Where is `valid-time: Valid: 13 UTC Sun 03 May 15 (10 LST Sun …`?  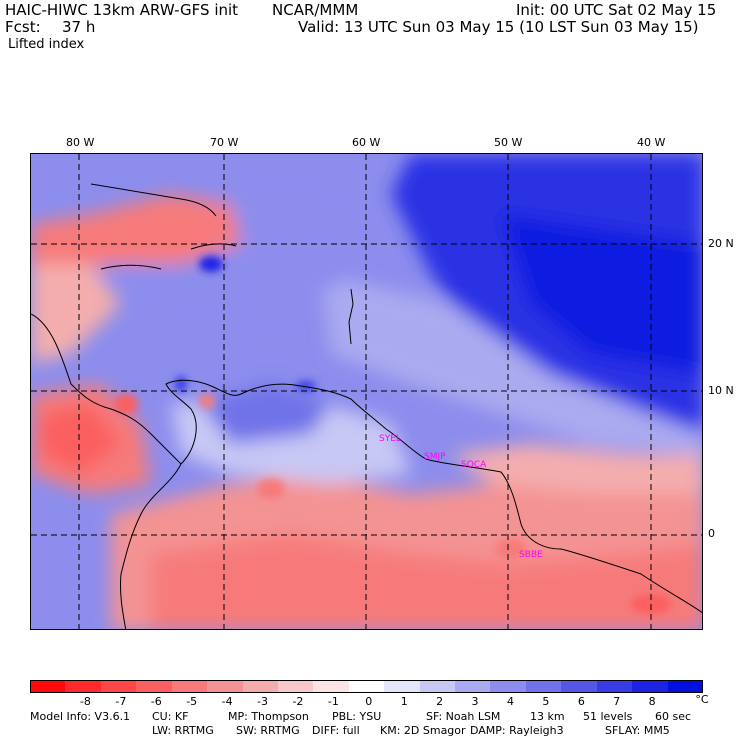 valid-time: Valid: 13 UTC Sun 03 May 15 (10 LST Sun … is located at coordinates (498, 27).